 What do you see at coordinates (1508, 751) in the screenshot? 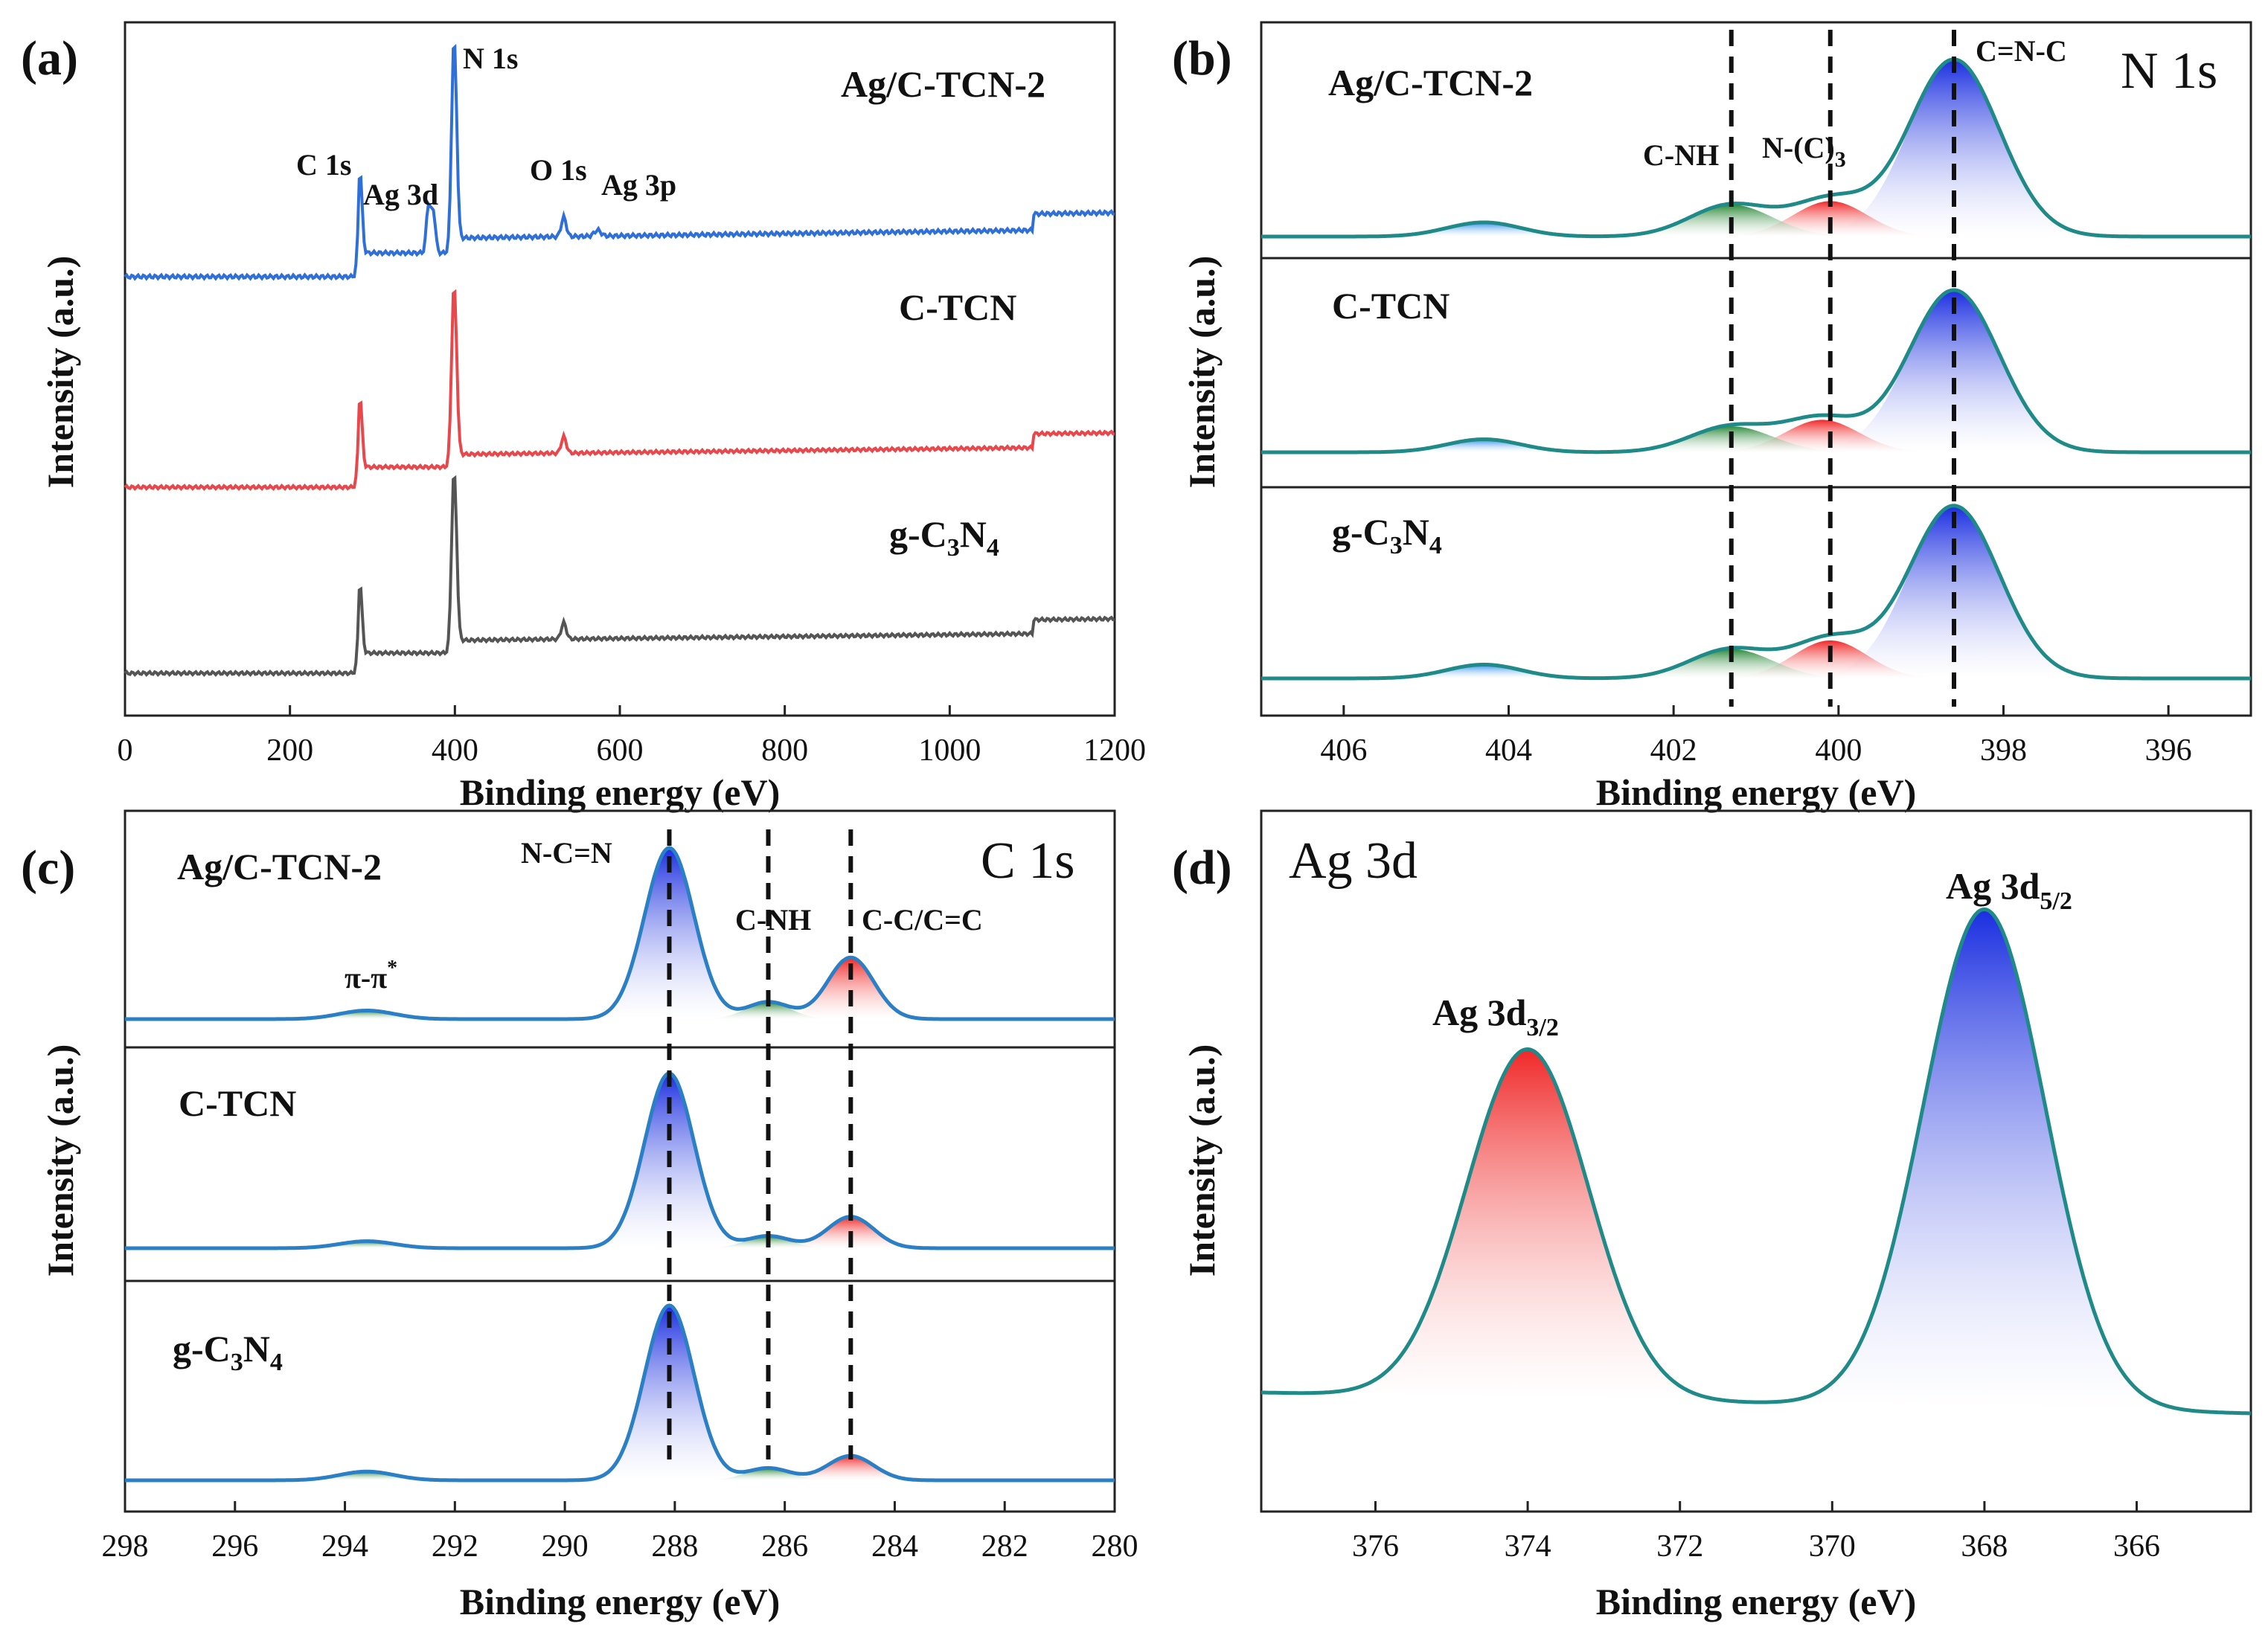
I see `panel-b-tick-label-404: 404` at bounding box center [1508, 751].